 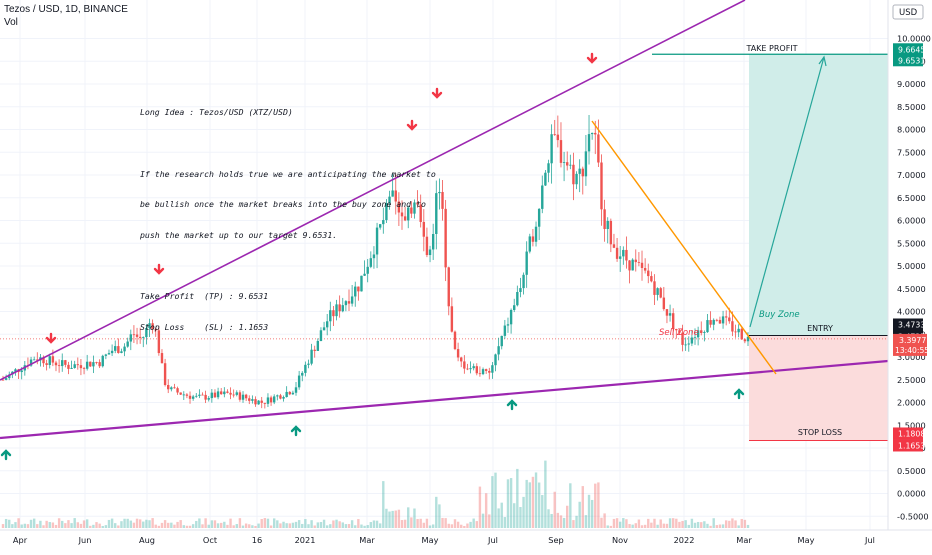 I want to click on price-tick-label: 0.5000, so click(x=911, y=471).